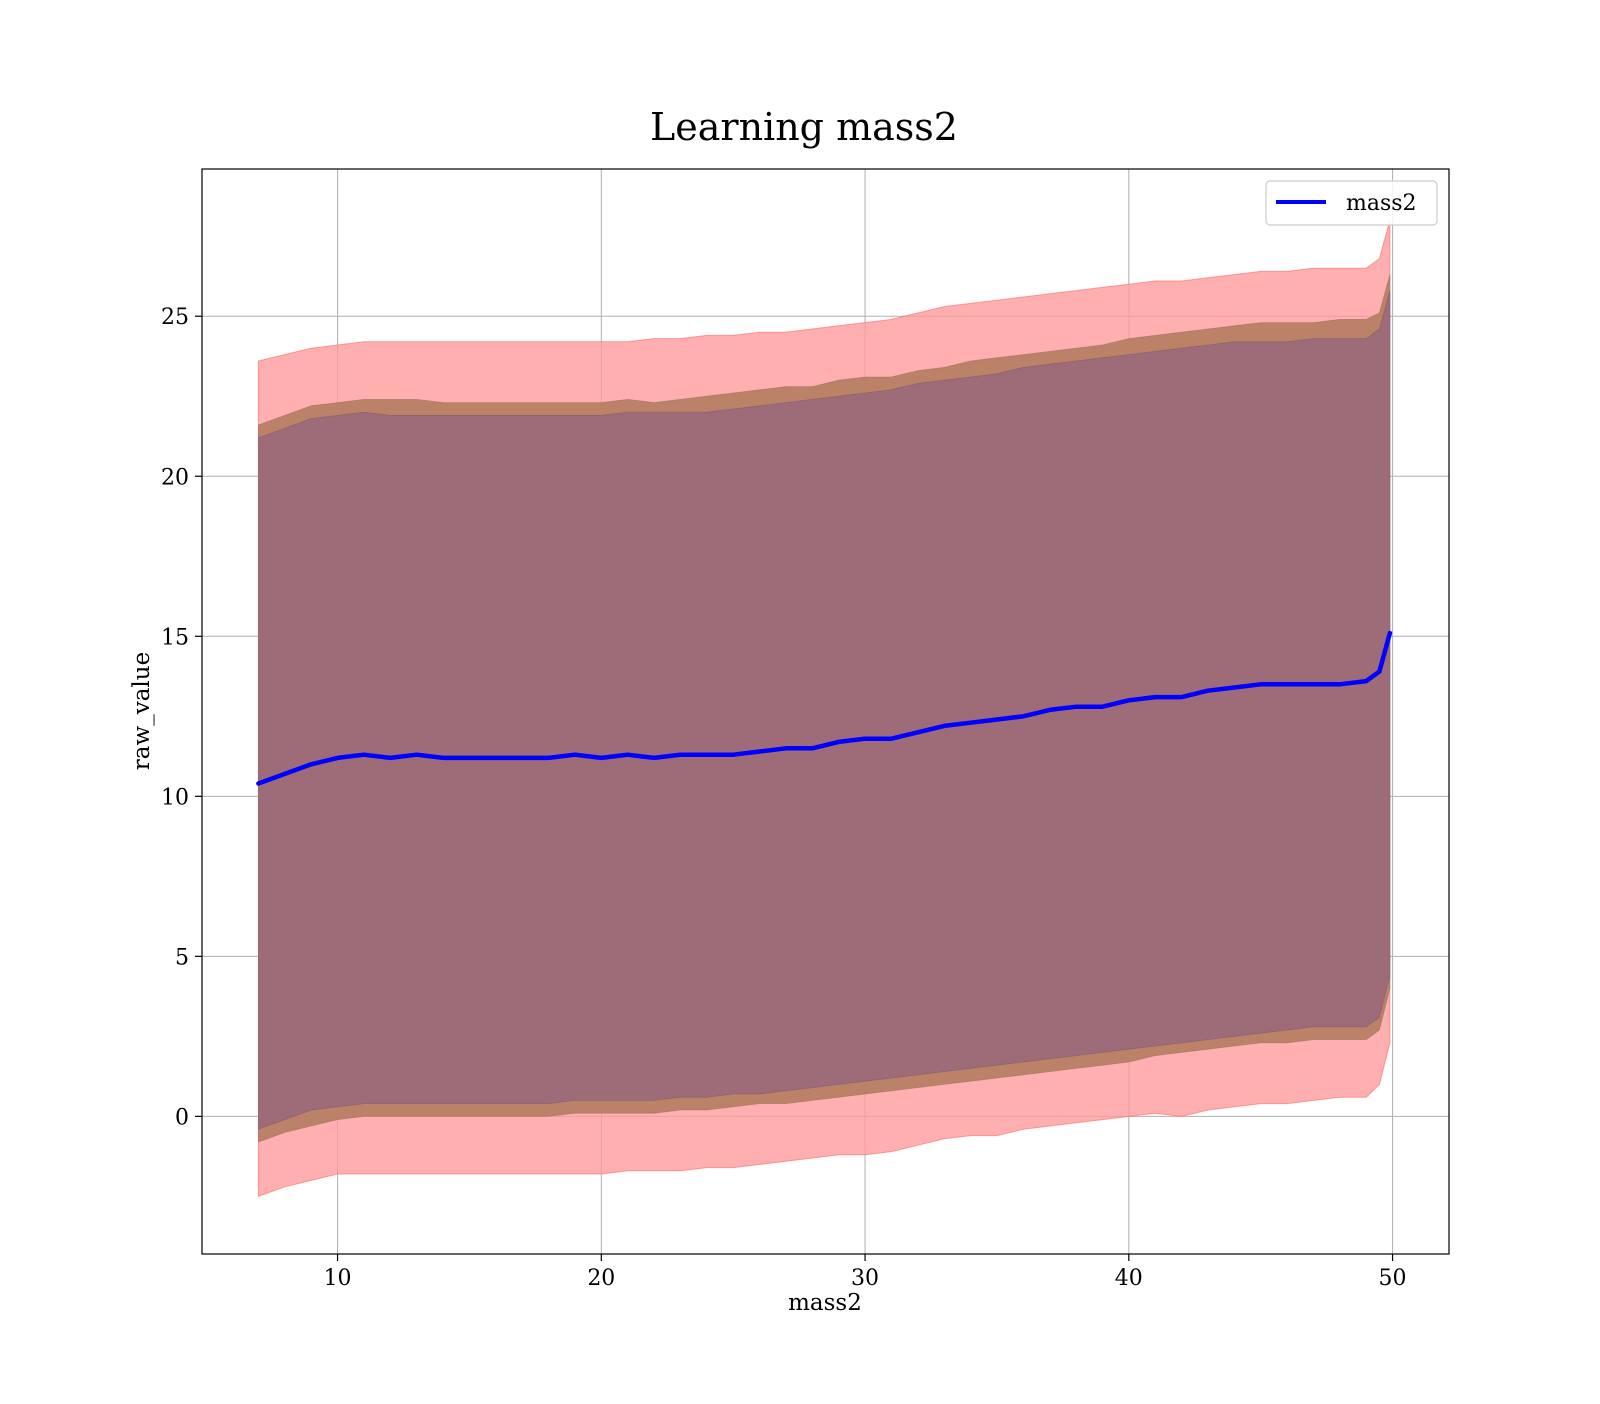 Image resolution: width=1600 pixels, height=1404 pixels. I want to click on legend-label-mass2: mass2, so click(1381, 203).